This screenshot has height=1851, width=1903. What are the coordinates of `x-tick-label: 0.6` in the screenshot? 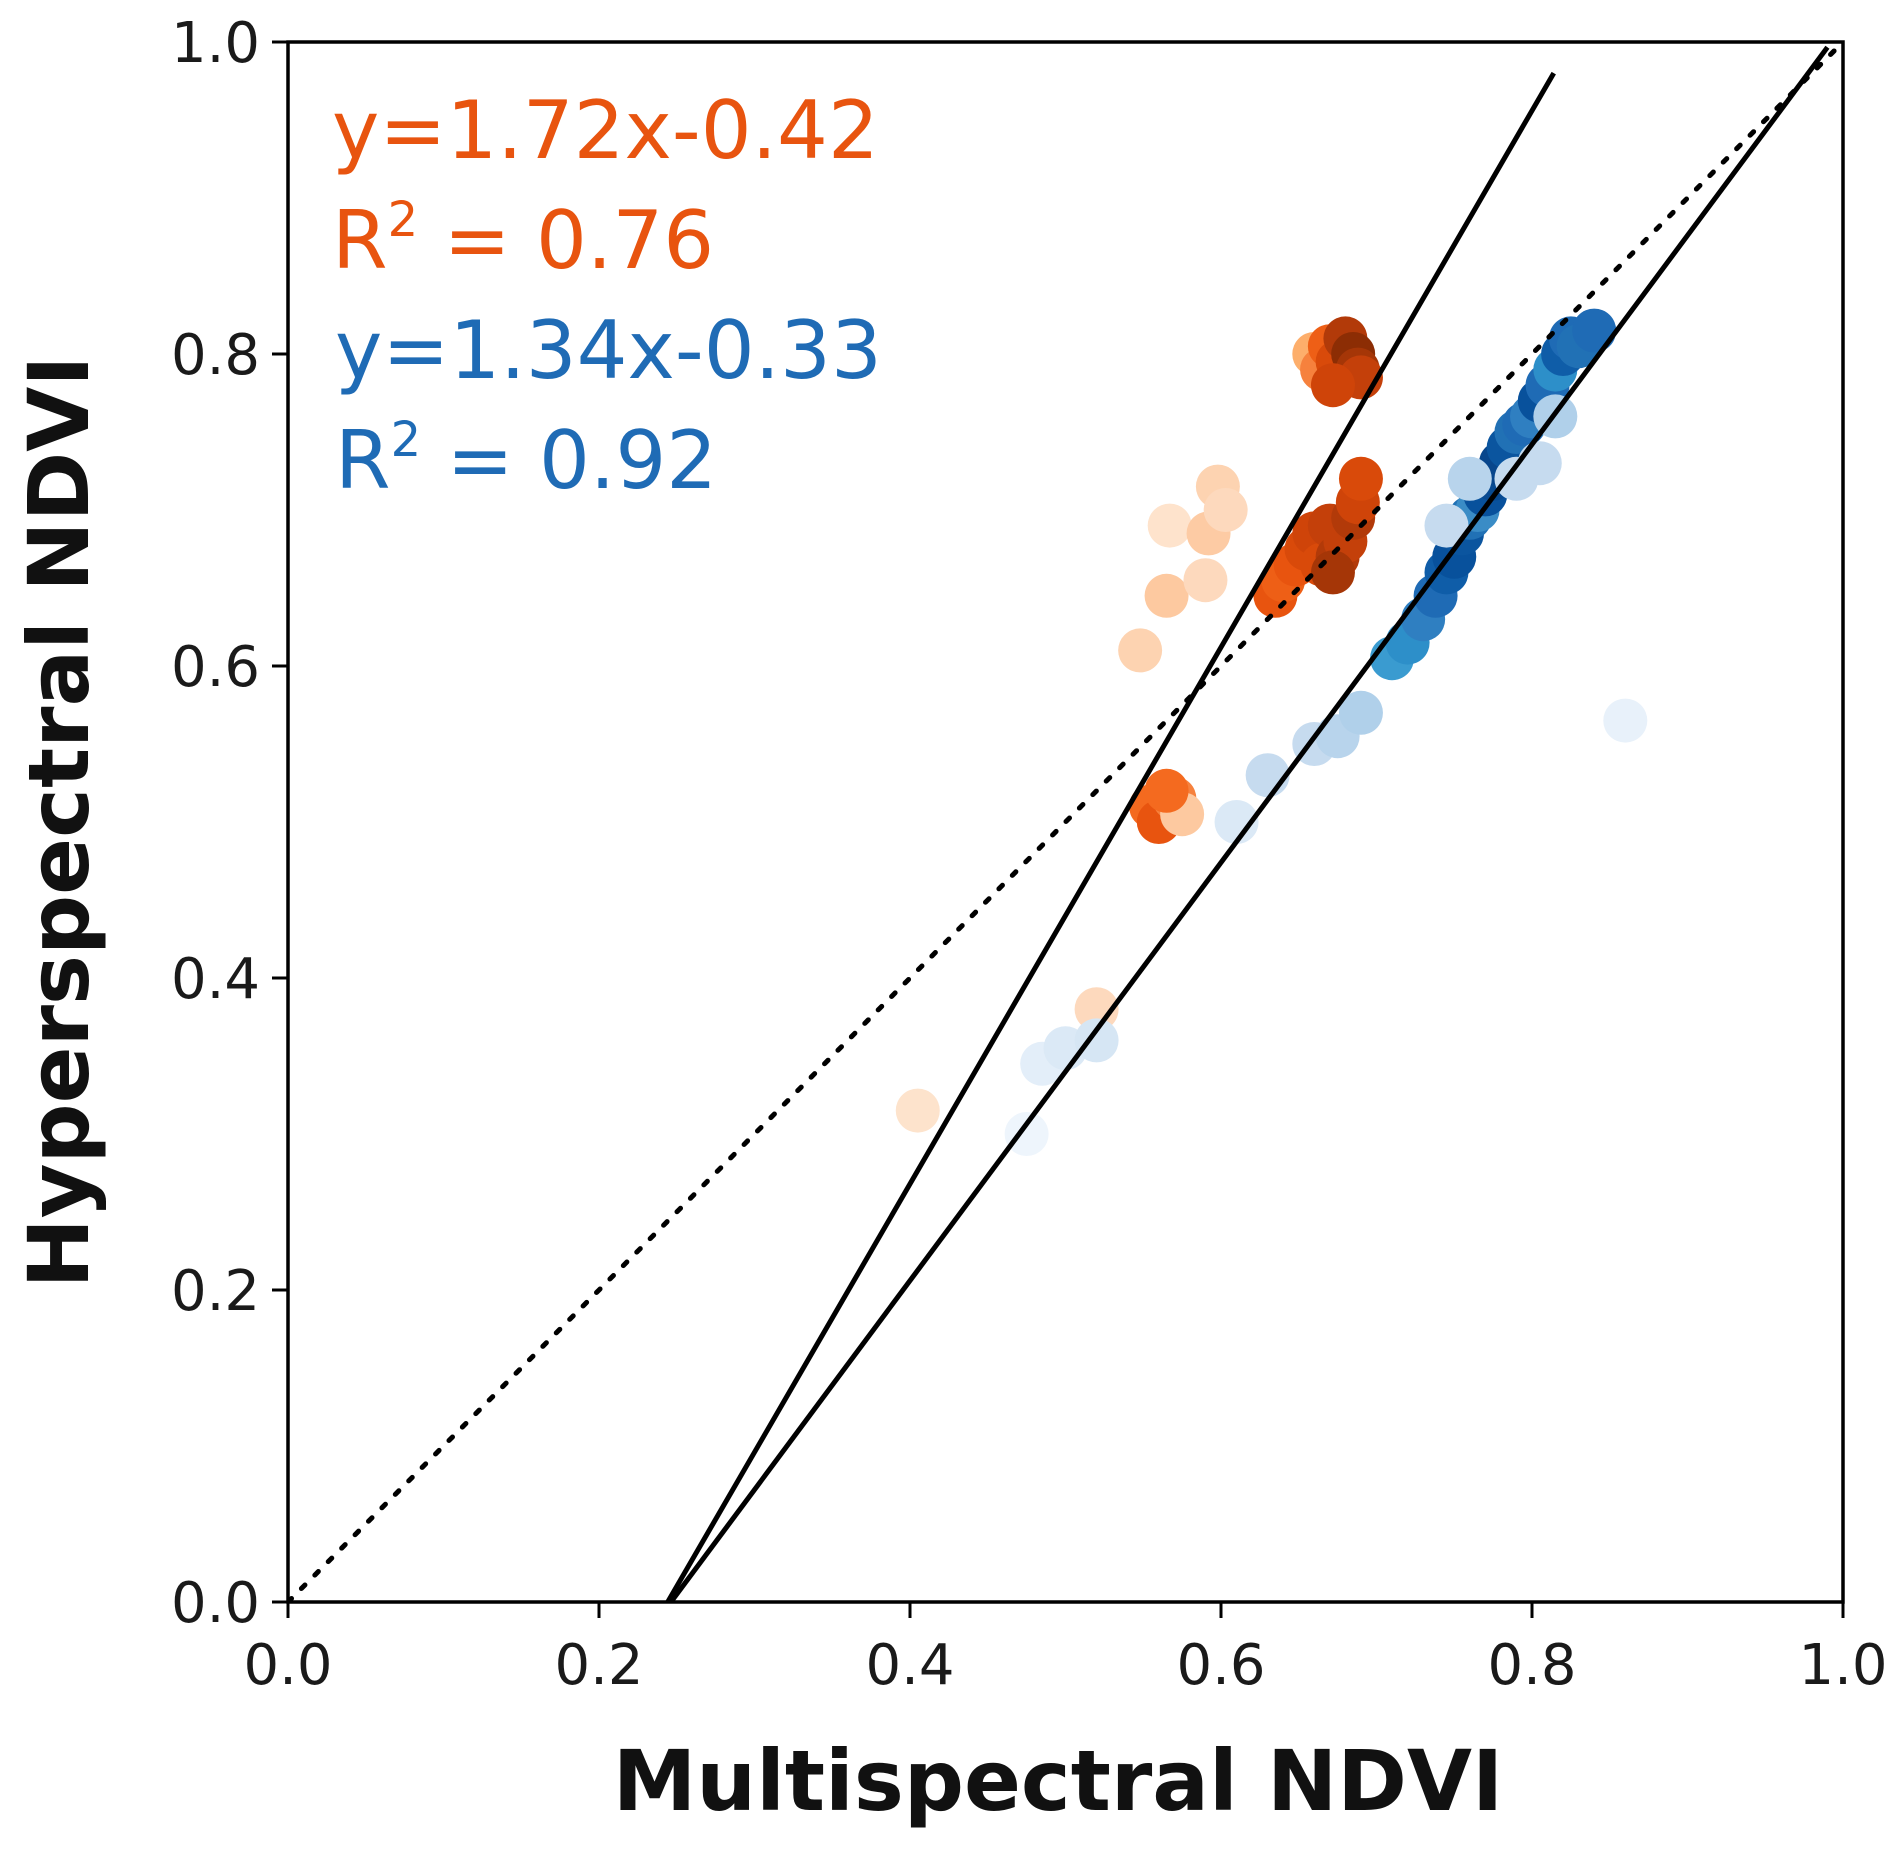 It's located at (1220, 1665).